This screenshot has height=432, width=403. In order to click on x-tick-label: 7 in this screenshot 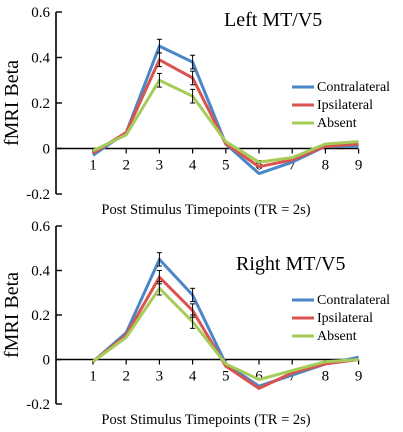, I will do `click(292, 166)`.